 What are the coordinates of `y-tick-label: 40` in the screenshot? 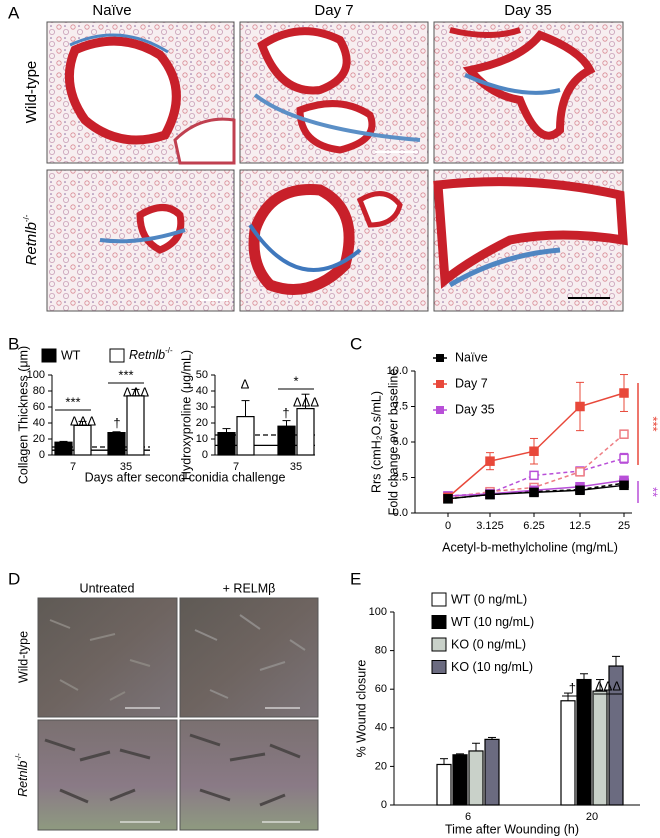 It's located at (202, 391).